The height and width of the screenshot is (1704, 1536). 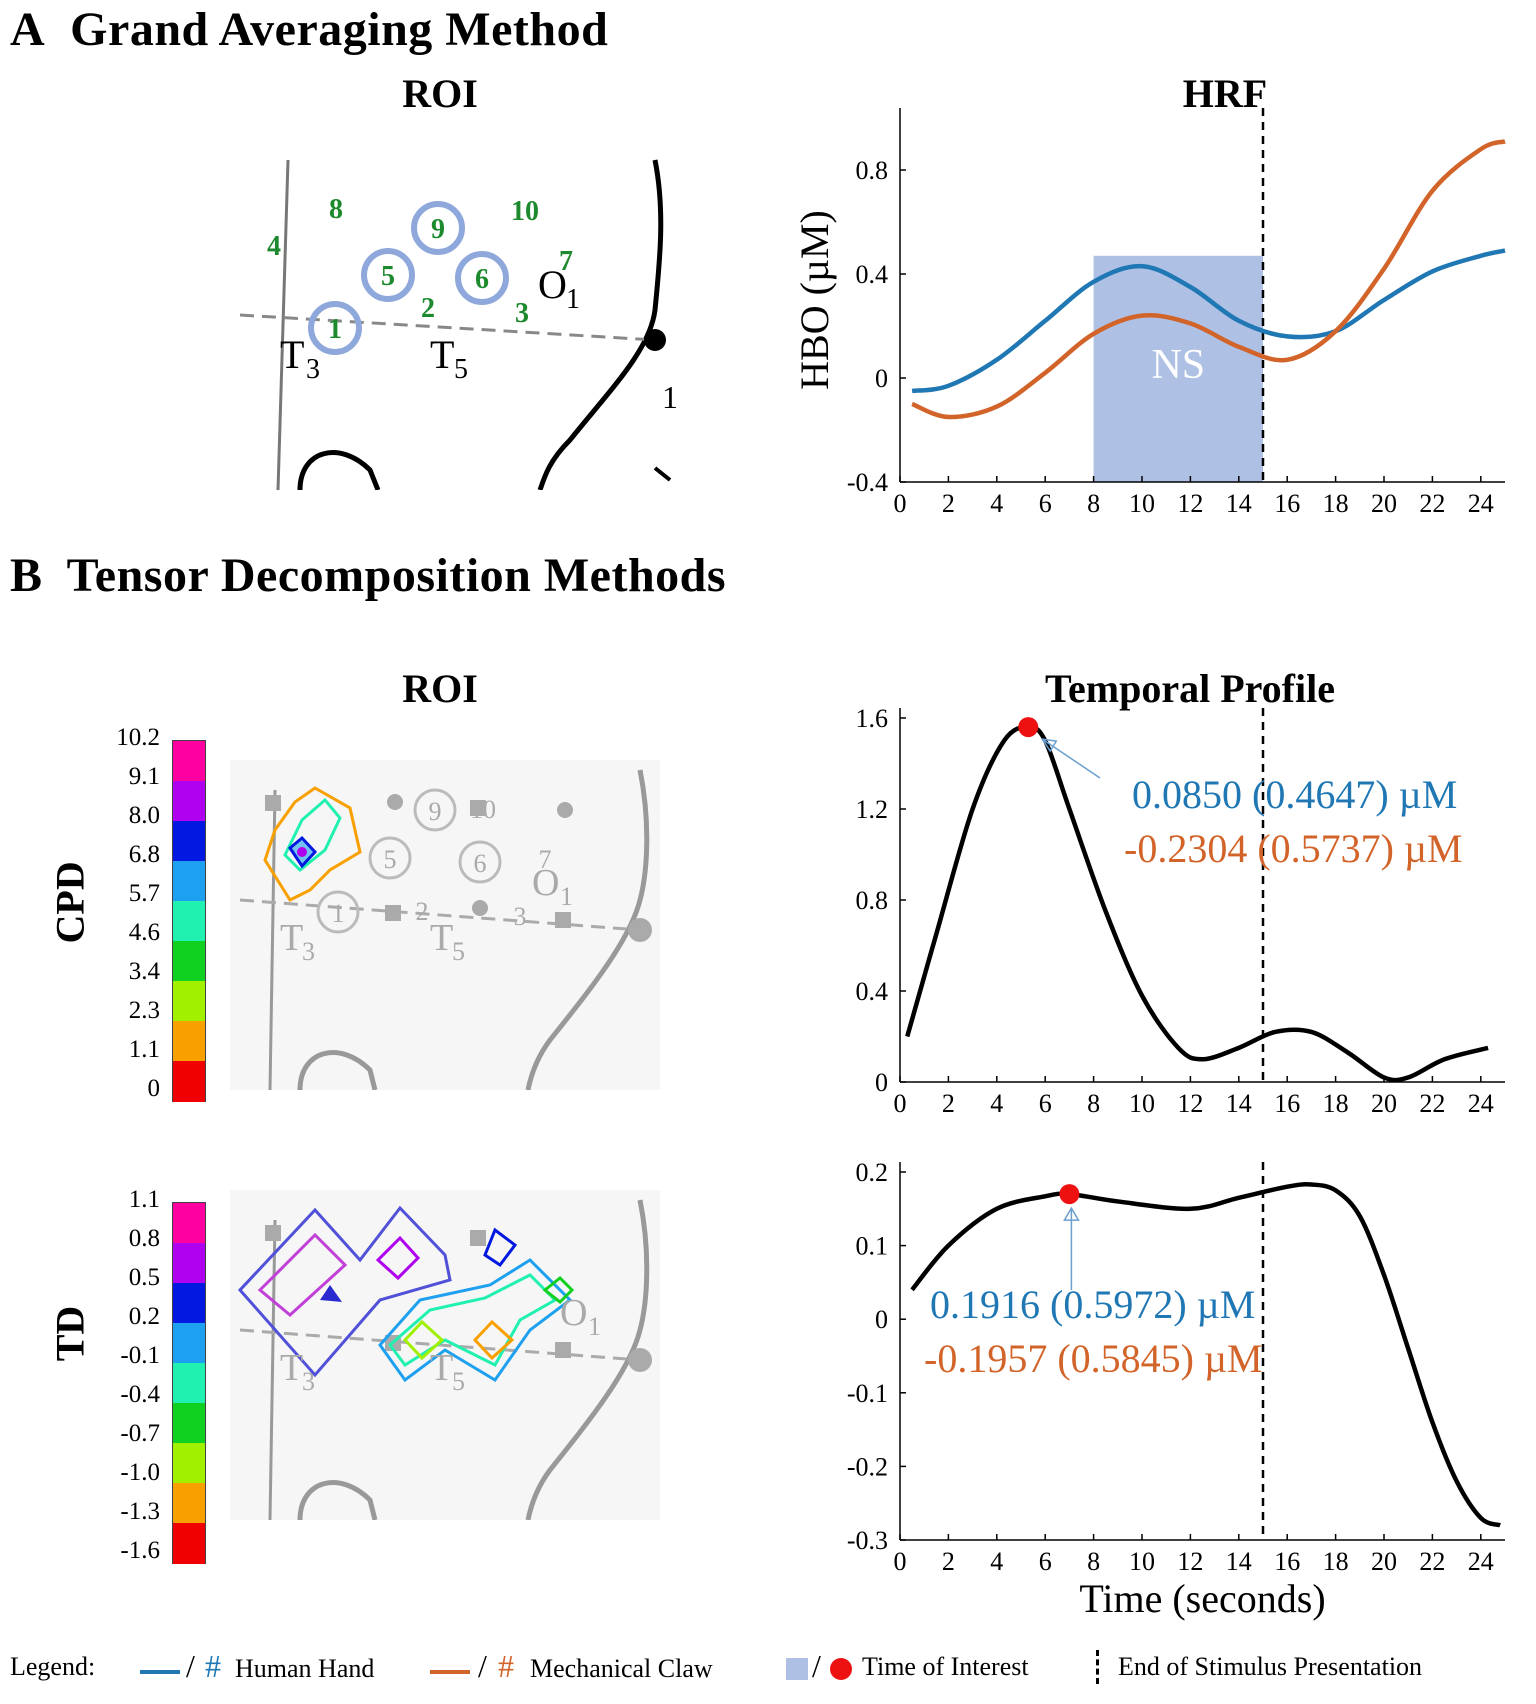 I want to click on td-cbar-label: -1.0, so click(x=140, y=1472).